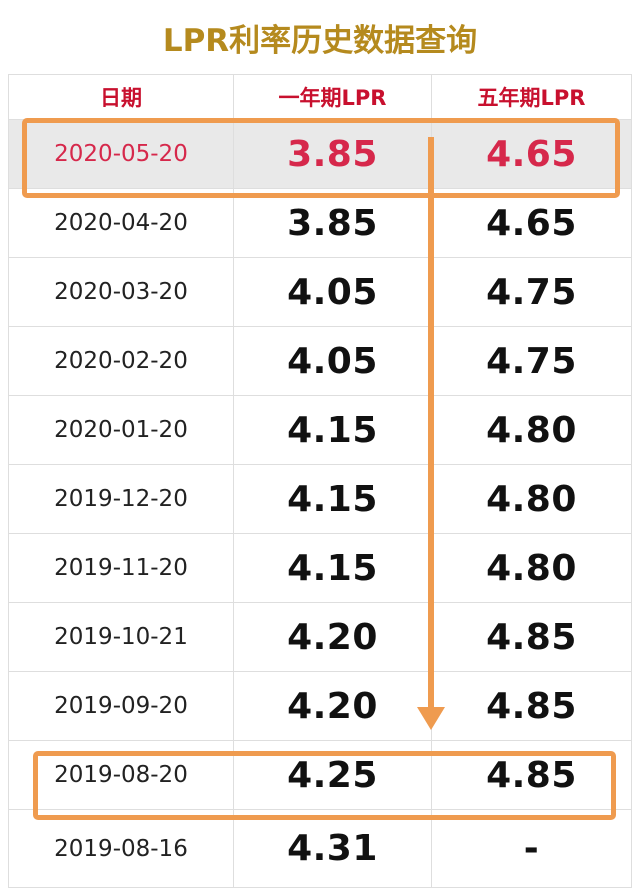 The height and width of the screenshot is (891, 640). I want to click on page-title: LPR利率历史数据查询, so click(320, 40).